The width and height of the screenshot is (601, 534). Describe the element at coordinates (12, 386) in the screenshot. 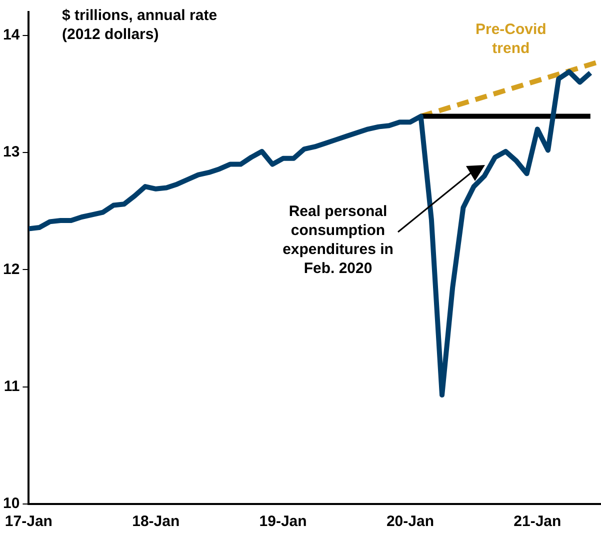

I see `y-tick-label: 11` at that location.